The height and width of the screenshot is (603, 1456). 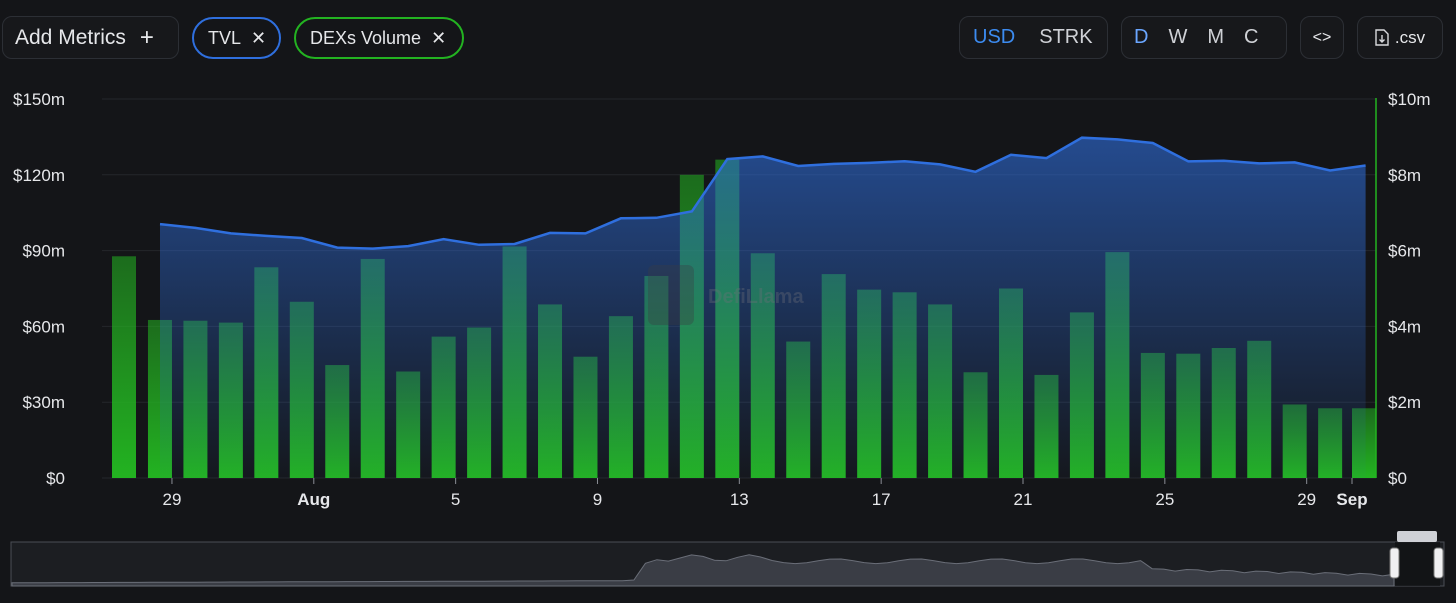 I want to click on x-tick-label: Aug, so click(x=313, y=499).